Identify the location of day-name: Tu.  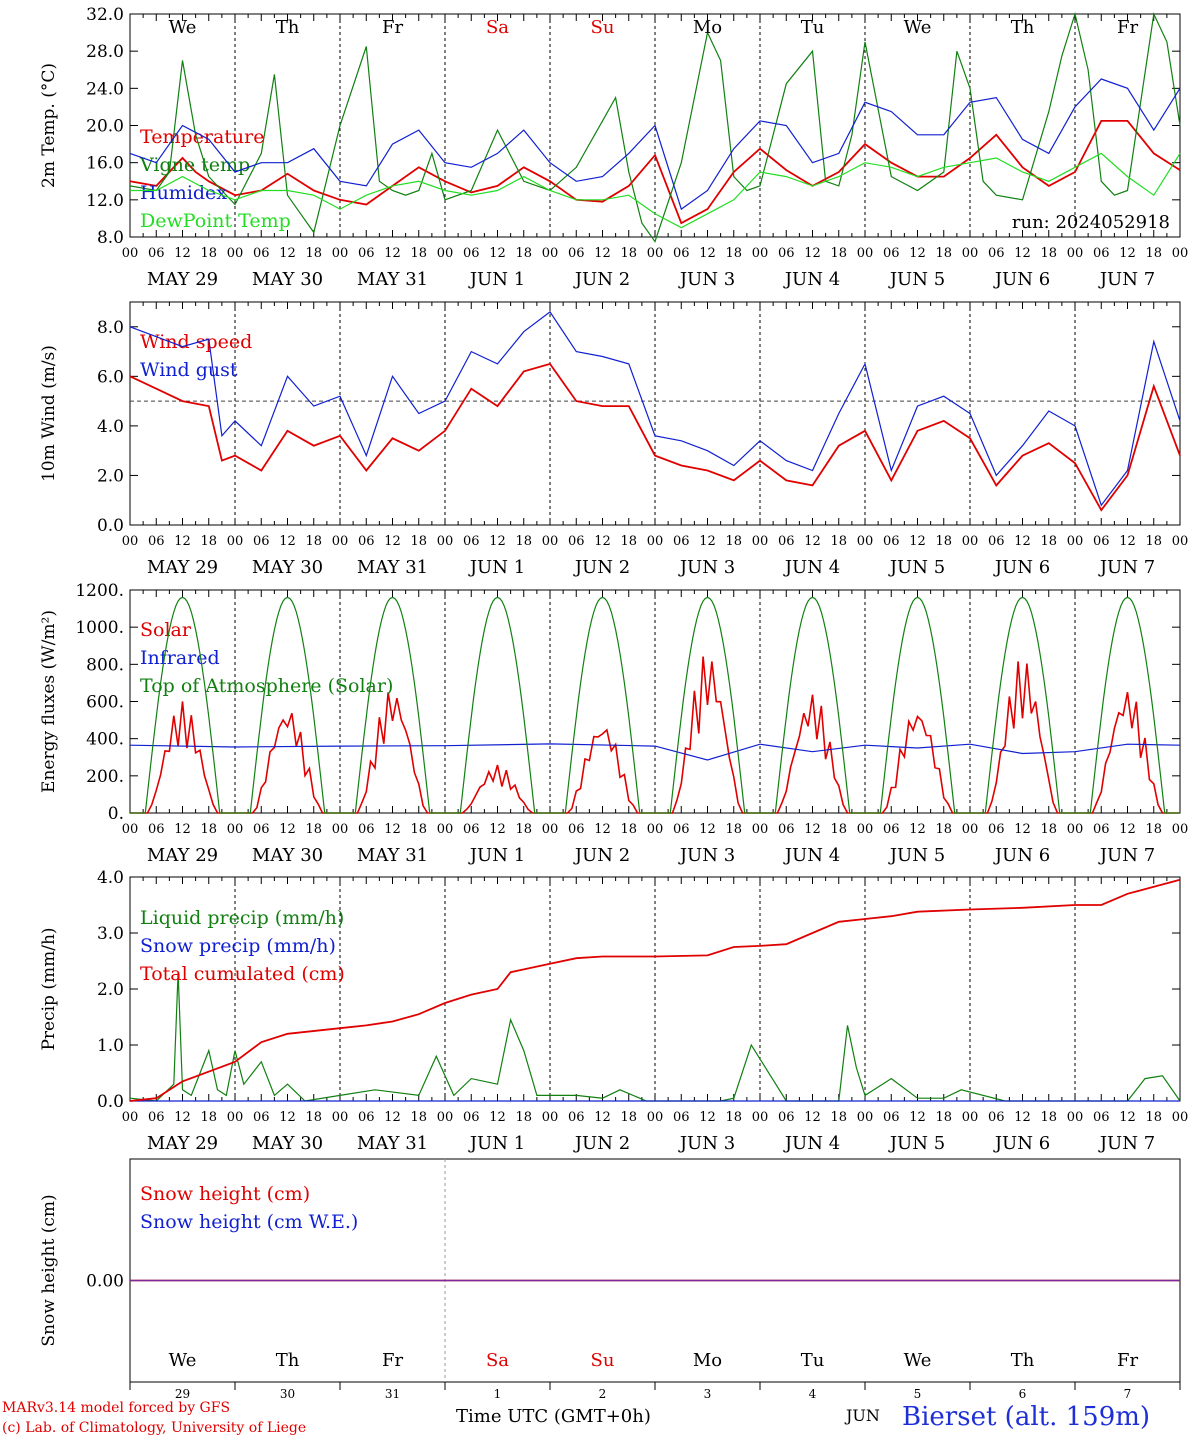
(813, 1360).